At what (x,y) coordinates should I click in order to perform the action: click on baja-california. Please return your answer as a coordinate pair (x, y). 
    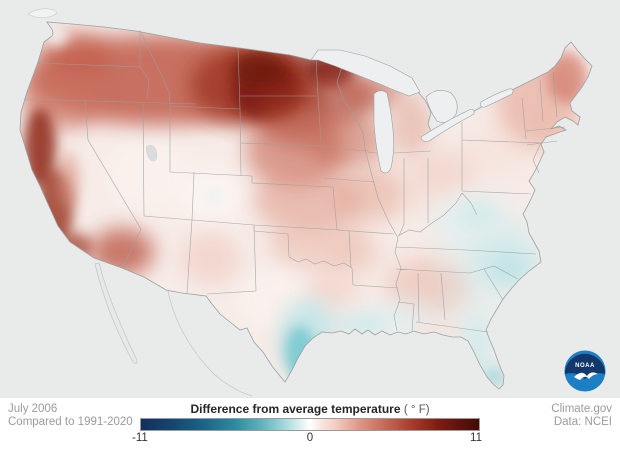
    Looking at the image, I should click on (116, 313).